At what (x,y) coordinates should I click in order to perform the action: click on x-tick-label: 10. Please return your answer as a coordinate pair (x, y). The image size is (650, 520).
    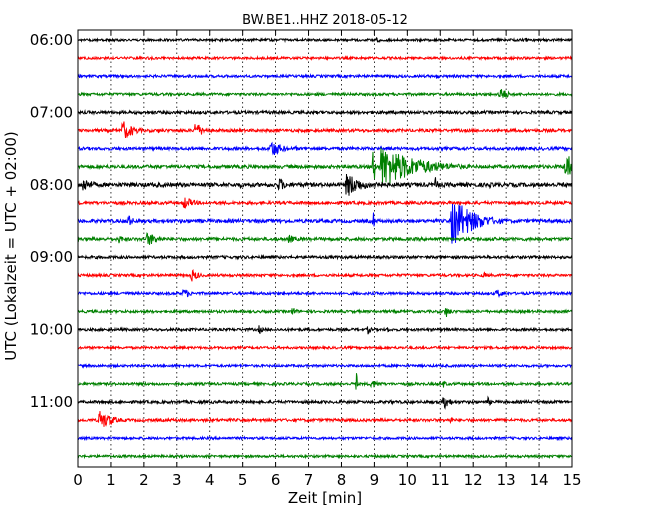
    Looking at the image, I should click on (407, 480).